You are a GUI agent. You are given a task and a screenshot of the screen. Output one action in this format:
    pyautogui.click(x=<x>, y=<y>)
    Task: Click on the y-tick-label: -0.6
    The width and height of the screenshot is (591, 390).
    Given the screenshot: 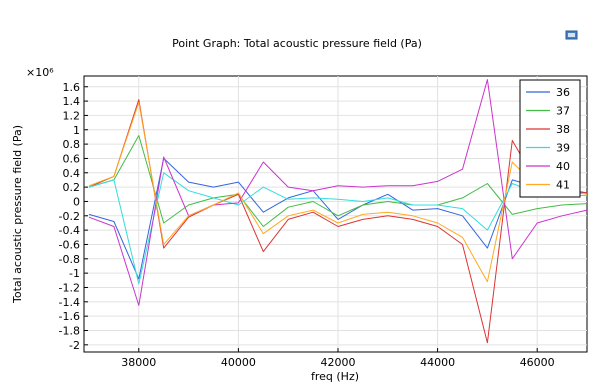 What is the action you would take?
    pyautogui.click(x=69, y=244)
    